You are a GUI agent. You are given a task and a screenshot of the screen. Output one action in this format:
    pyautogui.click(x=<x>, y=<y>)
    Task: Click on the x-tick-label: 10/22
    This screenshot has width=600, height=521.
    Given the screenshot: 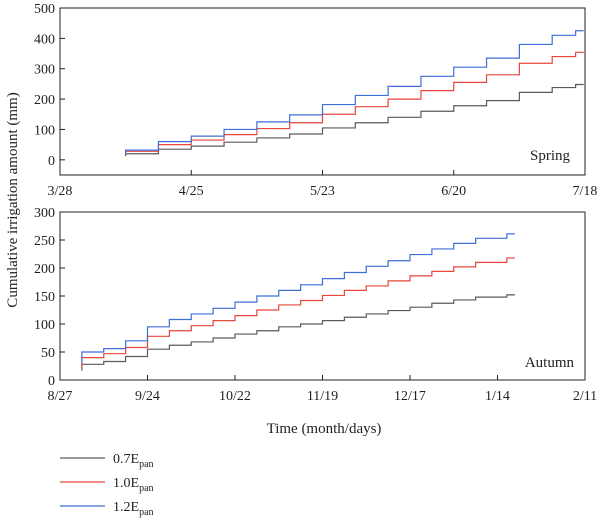 What is the action you would take?
    pyautogui.click(x=235, y=396)
    